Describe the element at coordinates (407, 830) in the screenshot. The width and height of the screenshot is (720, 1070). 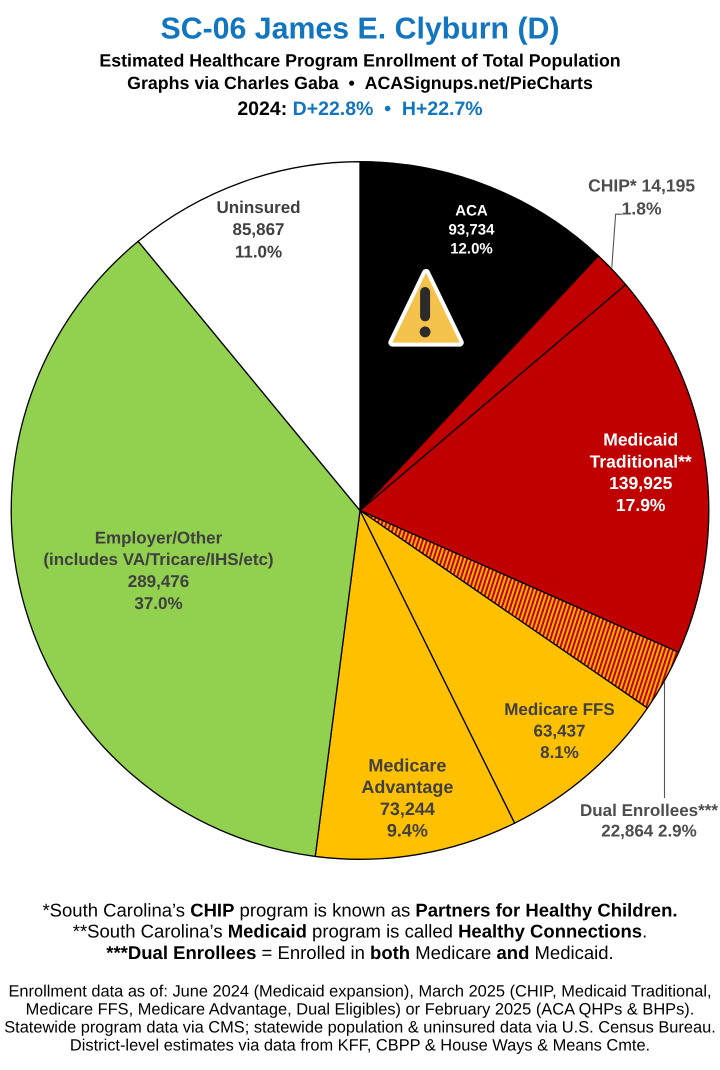
I see `svg-text: 9.4%` at that location.